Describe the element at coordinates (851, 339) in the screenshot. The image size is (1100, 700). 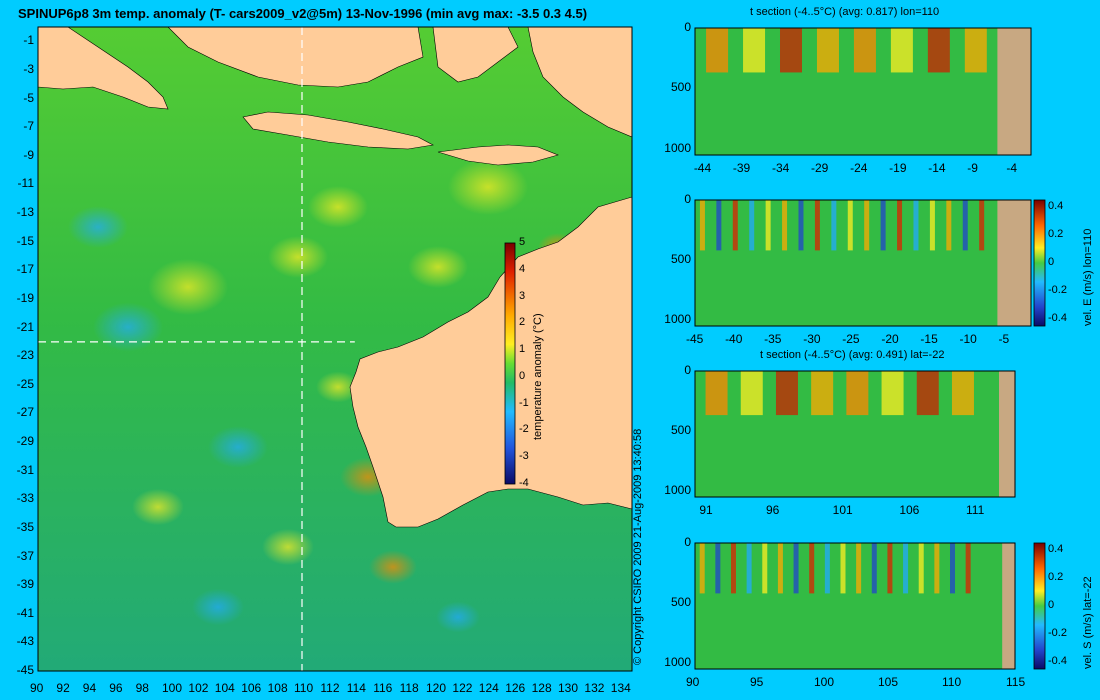
I see `section-x-tick: -25` at that location.